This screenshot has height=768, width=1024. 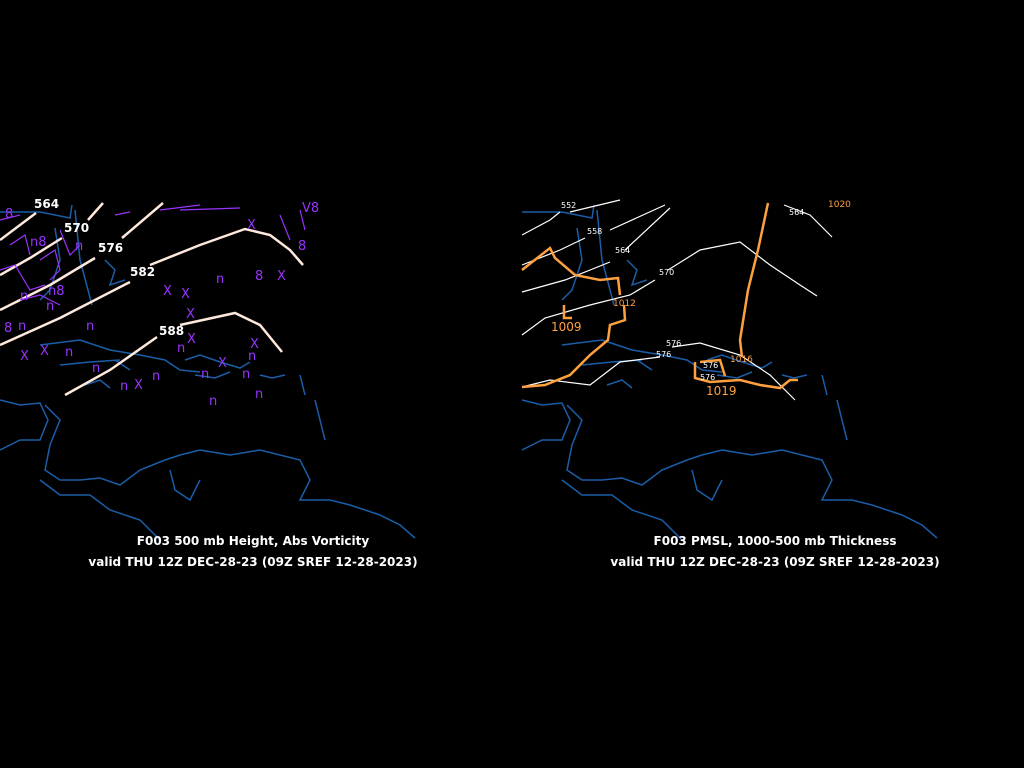 What do you see at coordinates (109, 267) in the screenshot?
I see `height-labels: 564 570 576 582 588` at bounding box center [109, 267].